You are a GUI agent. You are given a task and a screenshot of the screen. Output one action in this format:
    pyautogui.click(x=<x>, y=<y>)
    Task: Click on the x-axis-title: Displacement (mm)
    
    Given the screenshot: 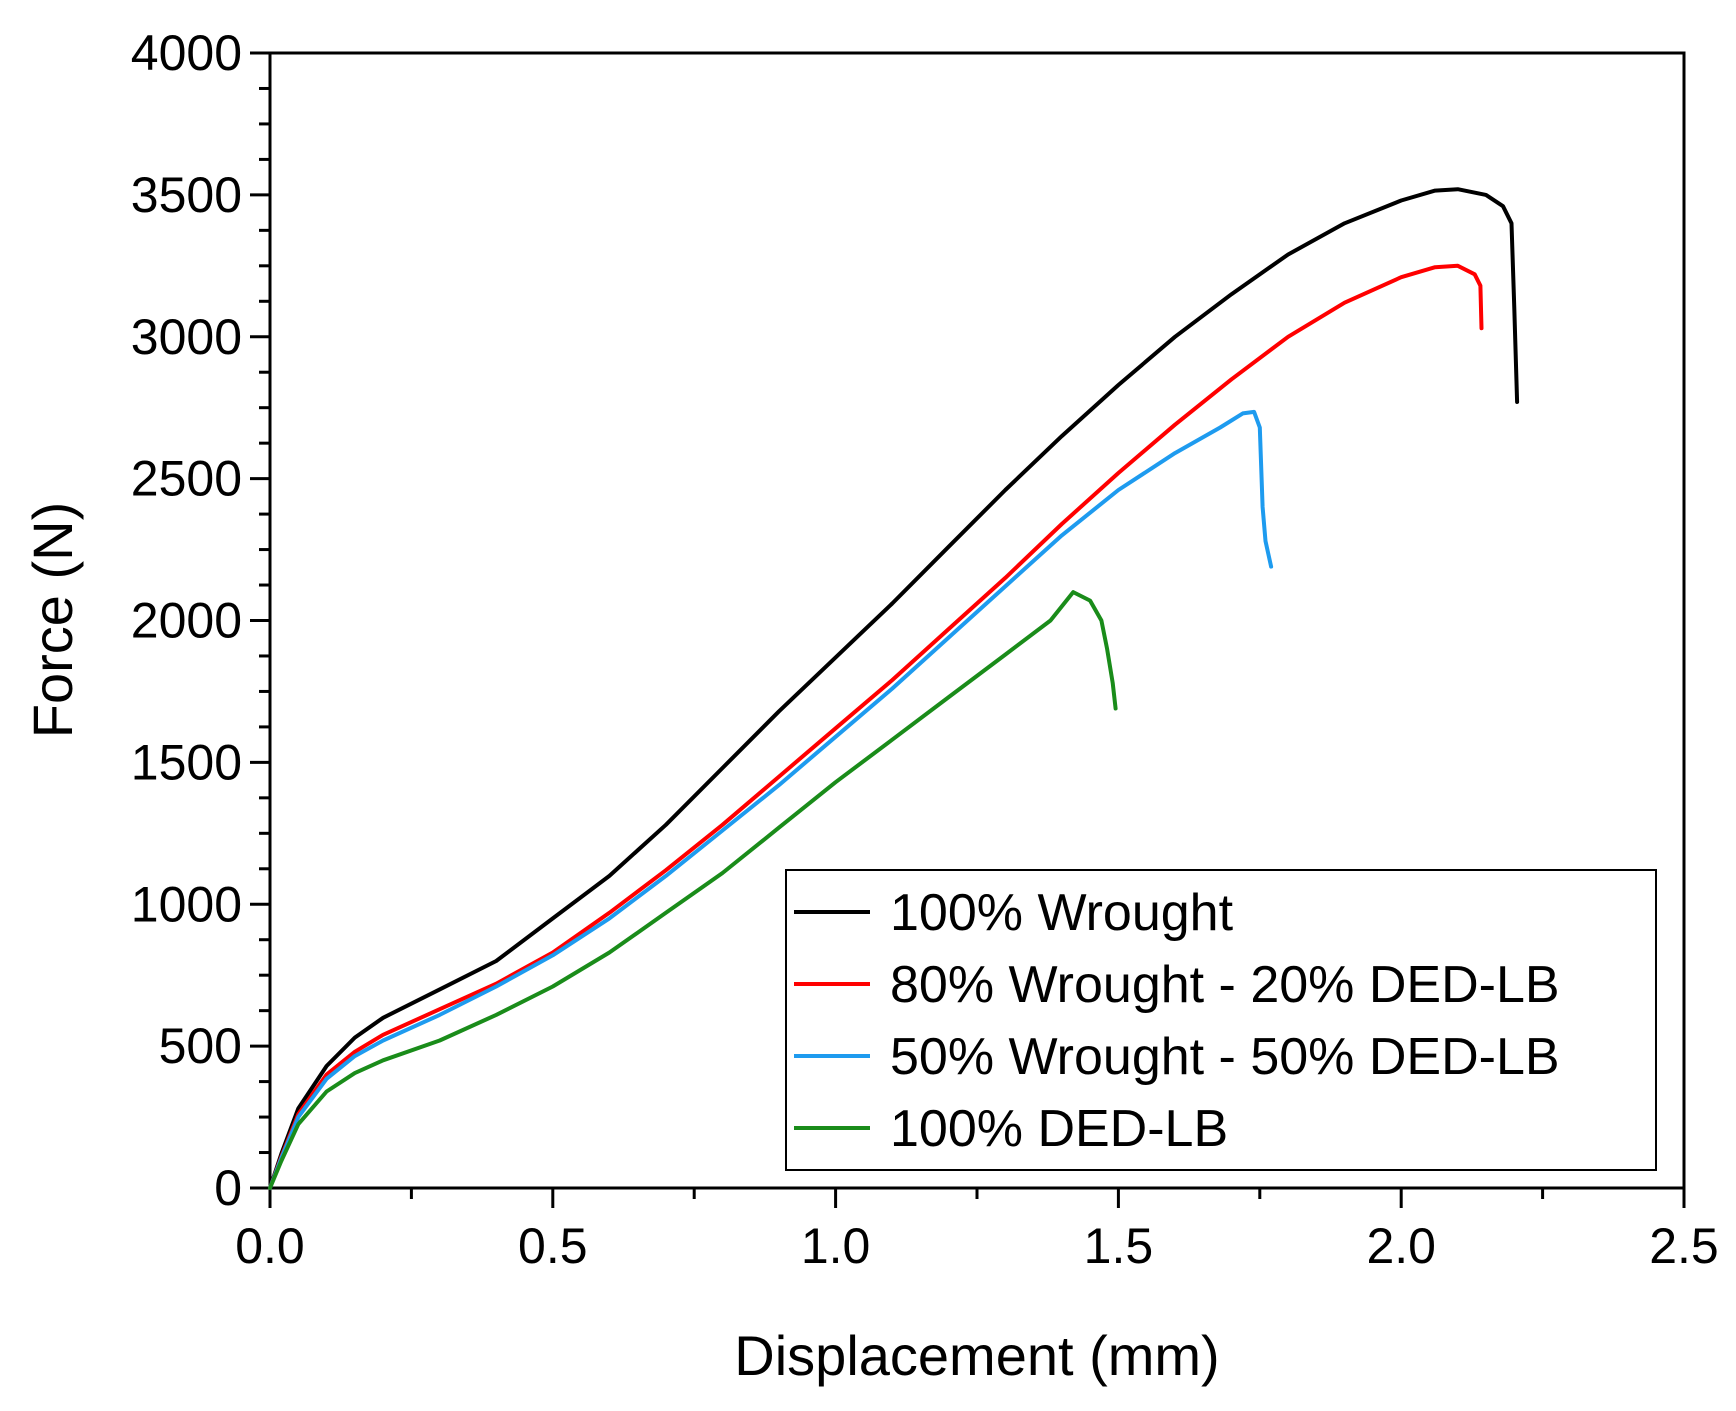 What is the action you would take?
    pyautogui.click(x=976, y=1355)
    